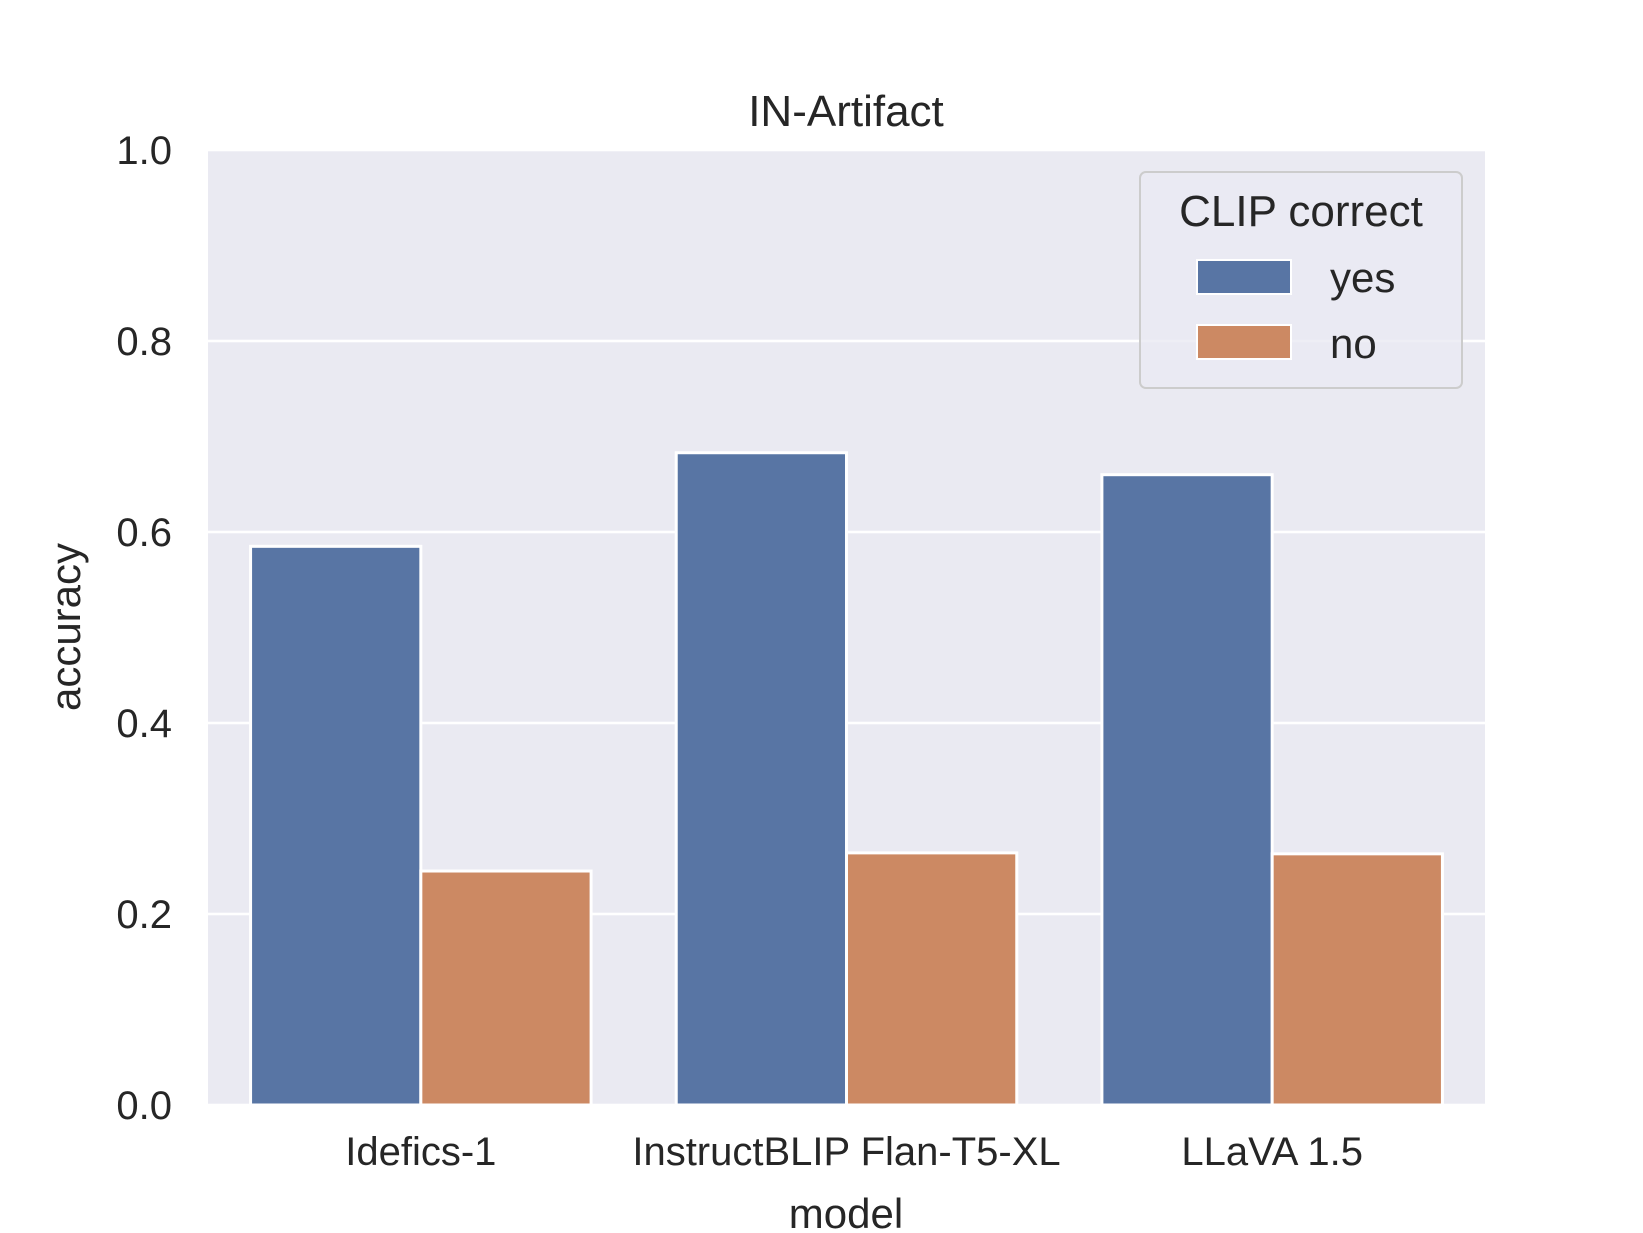 Image resolution: width=1643 pixels, height=1233 pixels. Describe the element at coordinates (144, 151) in the screenshot. I see `y-tick-label: 1.0` at that location.